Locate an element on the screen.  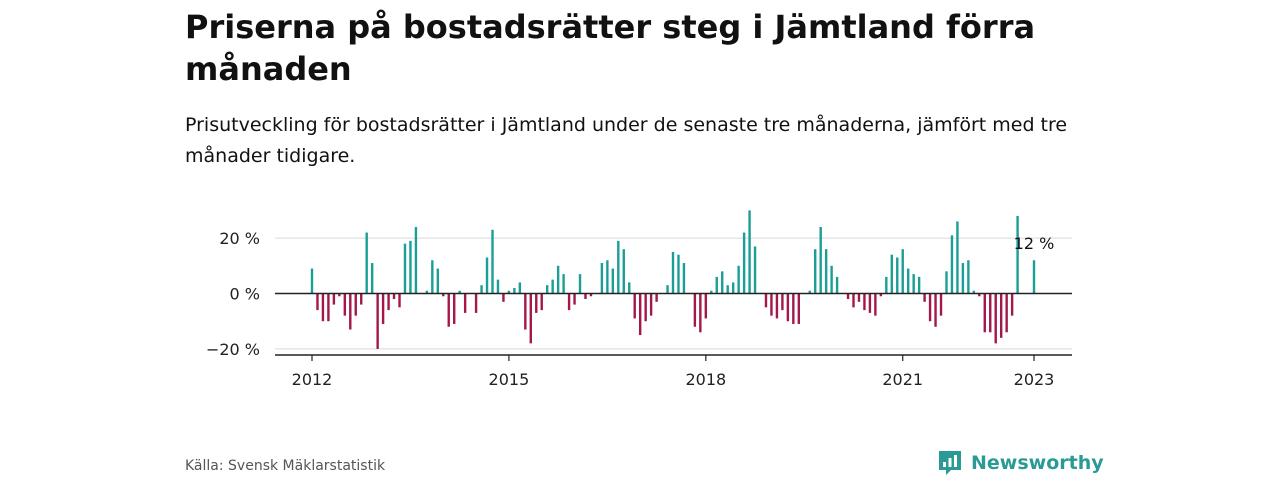
source-note: Källa: Svensk Mäklarstatistik is located at coordinates (285, 466).